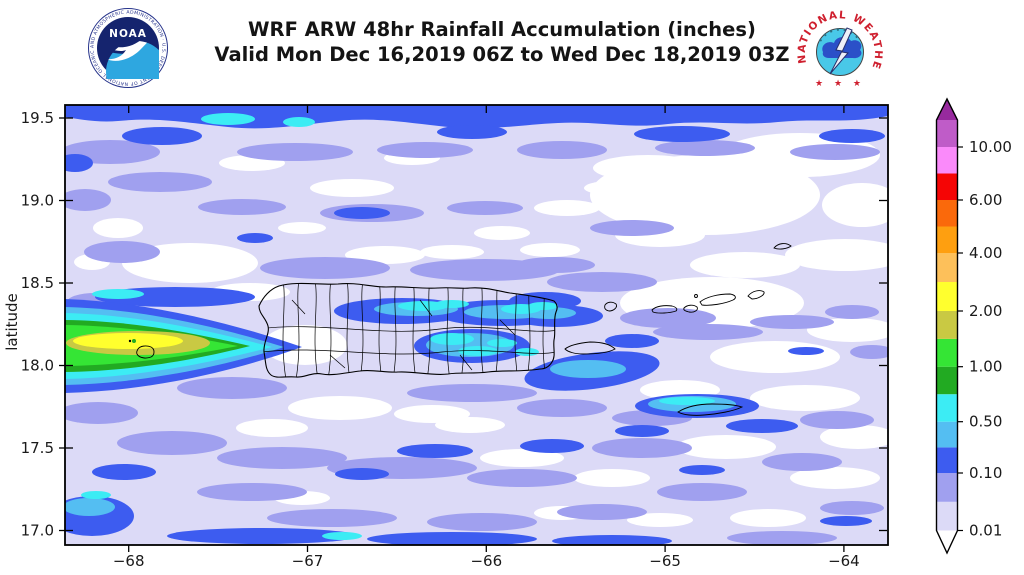 The height and width of the screenshot is (575, 1024). I want to click on colorbar: 10.00 6.00 4.00 2.00 1.00 0.50 0.10 0.01, so click(973, 326).